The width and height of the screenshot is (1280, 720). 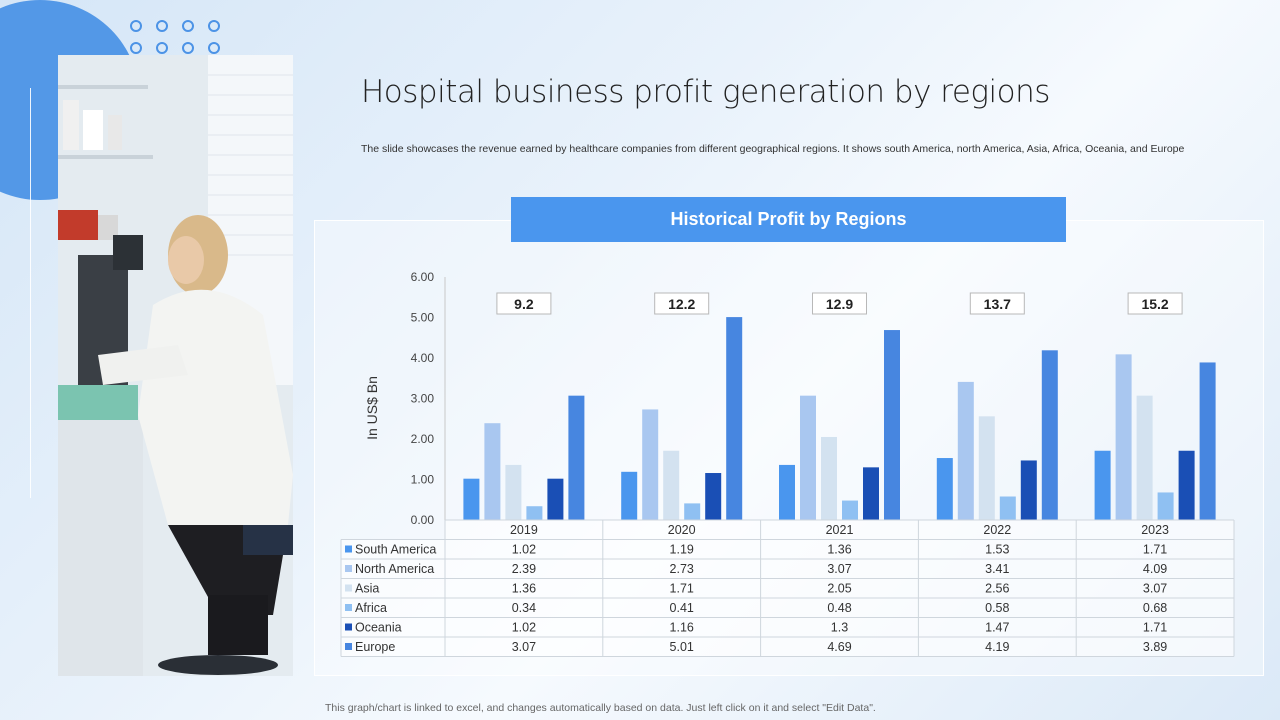 What do you see at coordinates (997, 647) in the screenshot?
I see `data-table-cell: 4.19` at bounding box center [997, 647].